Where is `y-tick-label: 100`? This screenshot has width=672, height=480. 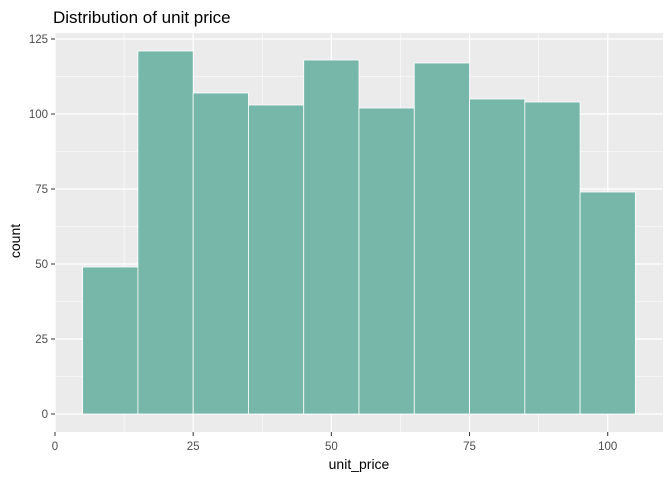
y-tick-label: 100 is located at coordinates (38, 115).